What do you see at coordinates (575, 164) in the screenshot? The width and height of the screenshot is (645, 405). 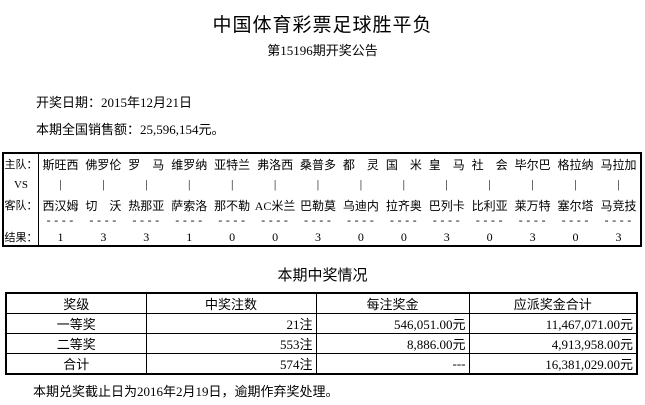 I see `home-team-name: 格拉纳` at bounding box center [575, 164].